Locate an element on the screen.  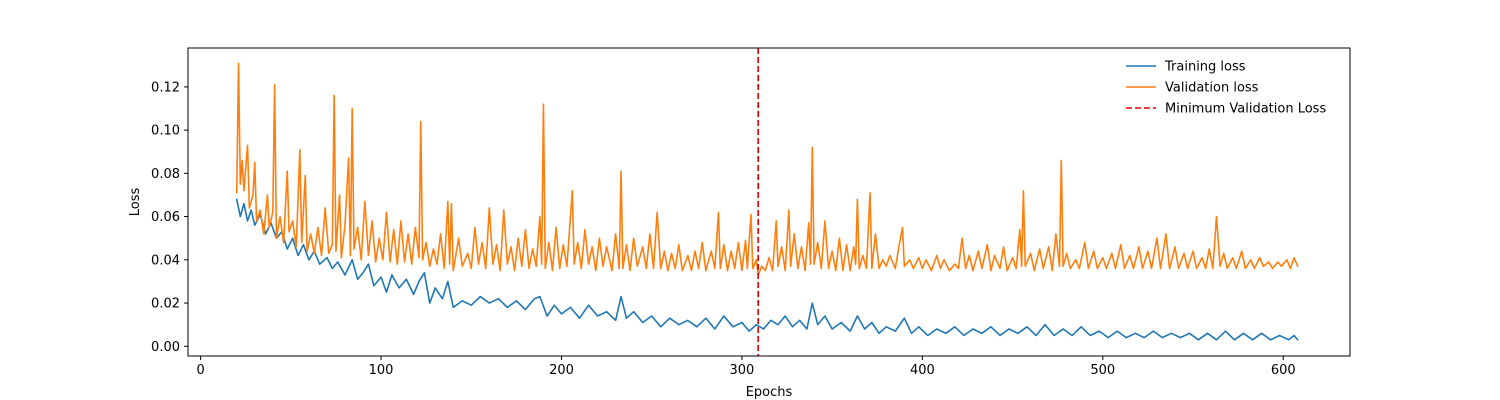
x-axis-label: Epochs is located at coordinates (769, 392).